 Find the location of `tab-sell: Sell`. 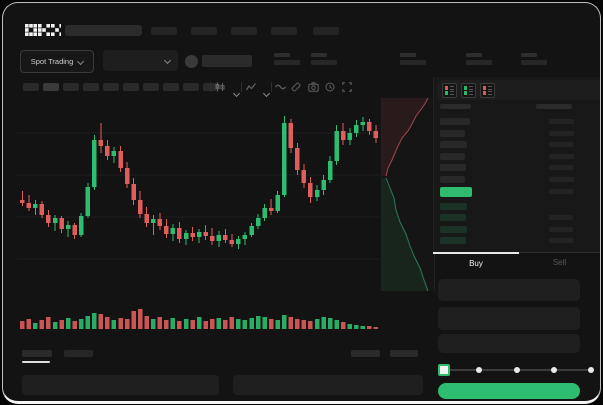

tab-sell: Sell is located at coordinates (559, 262).